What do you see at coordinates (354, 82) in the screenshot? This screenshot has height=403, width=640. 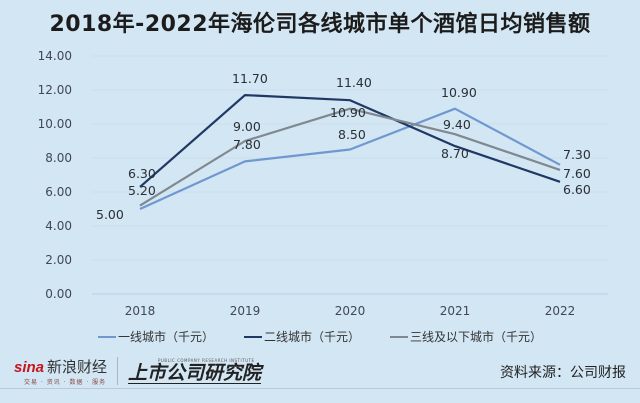 I see `data-label: 11.40` at bounding box center [354, 82].